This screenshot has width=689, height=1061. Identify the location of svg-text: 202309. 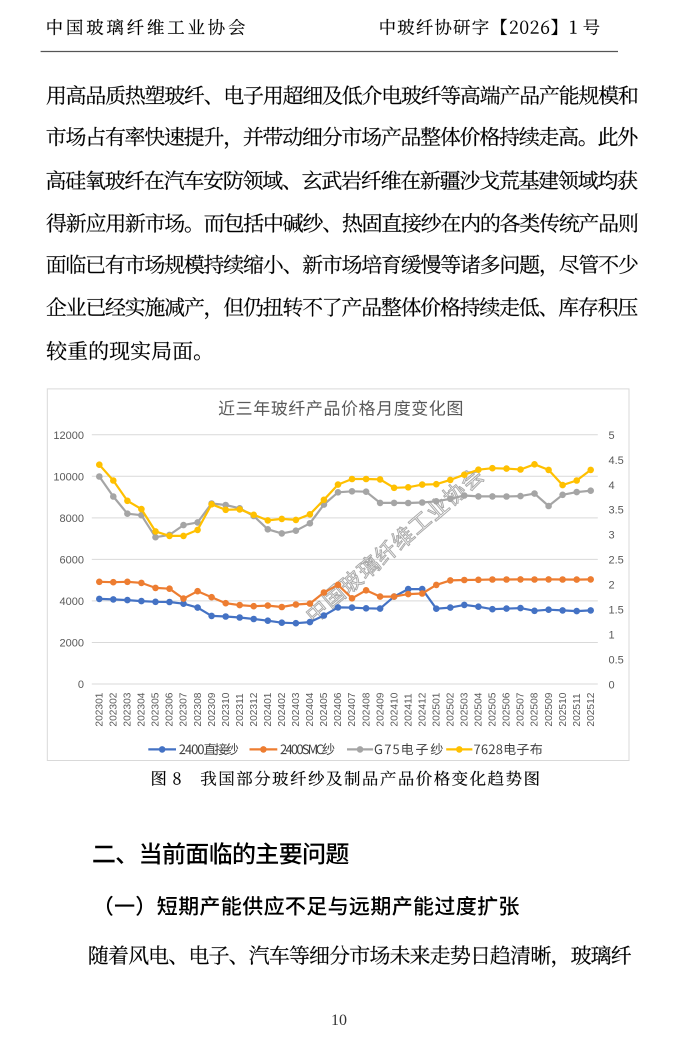
(212, 709).